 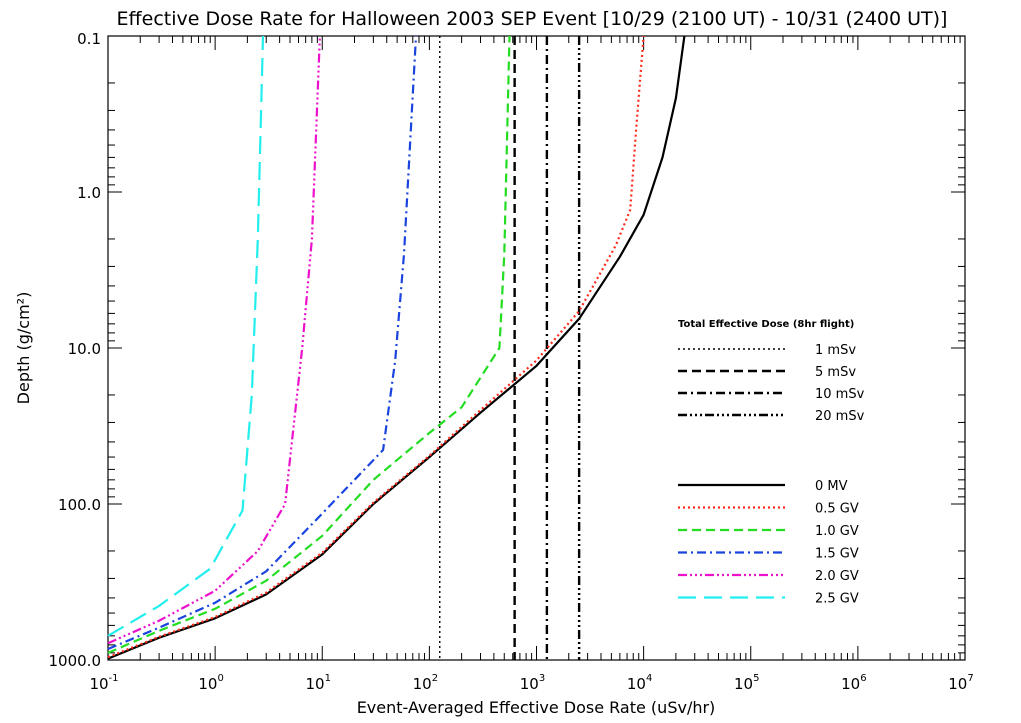 What do you see at coordinates (835, 350) in the screenshot?
I see `legend-label: 1 mSv` at bounding box center [835, 350].